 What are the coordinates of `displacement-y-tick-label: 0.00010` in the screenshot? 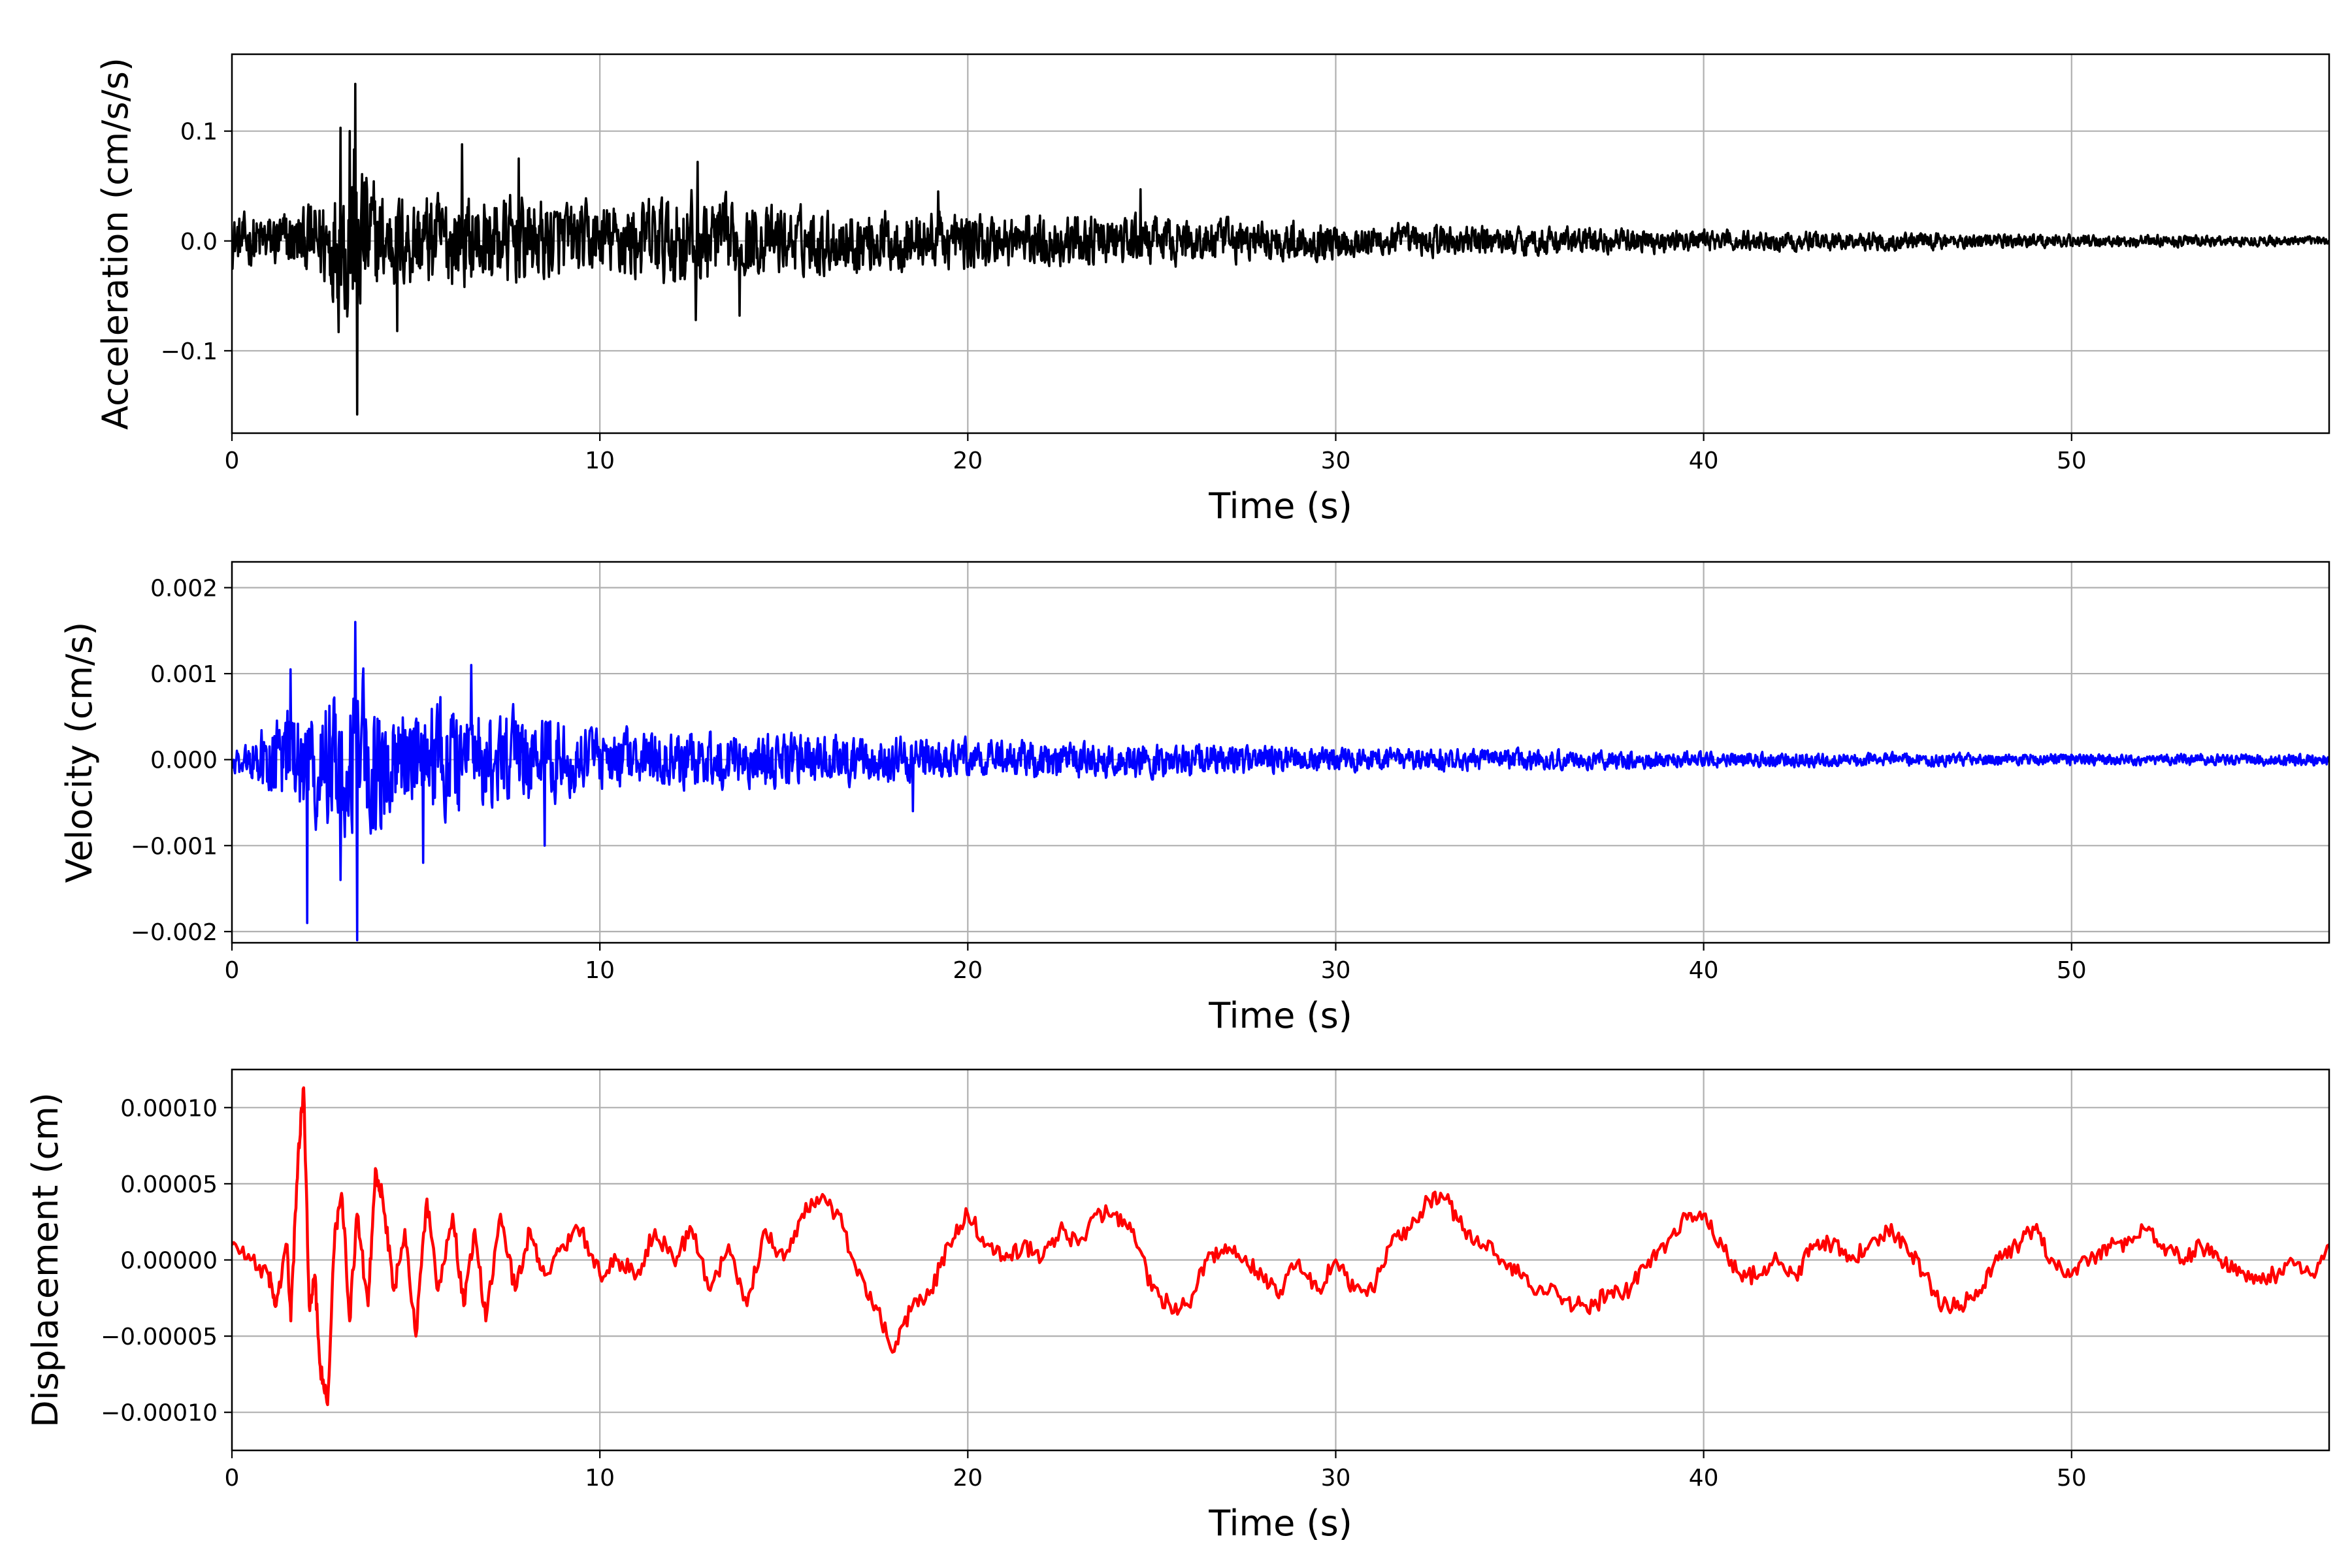 It's located at (169, 1108).